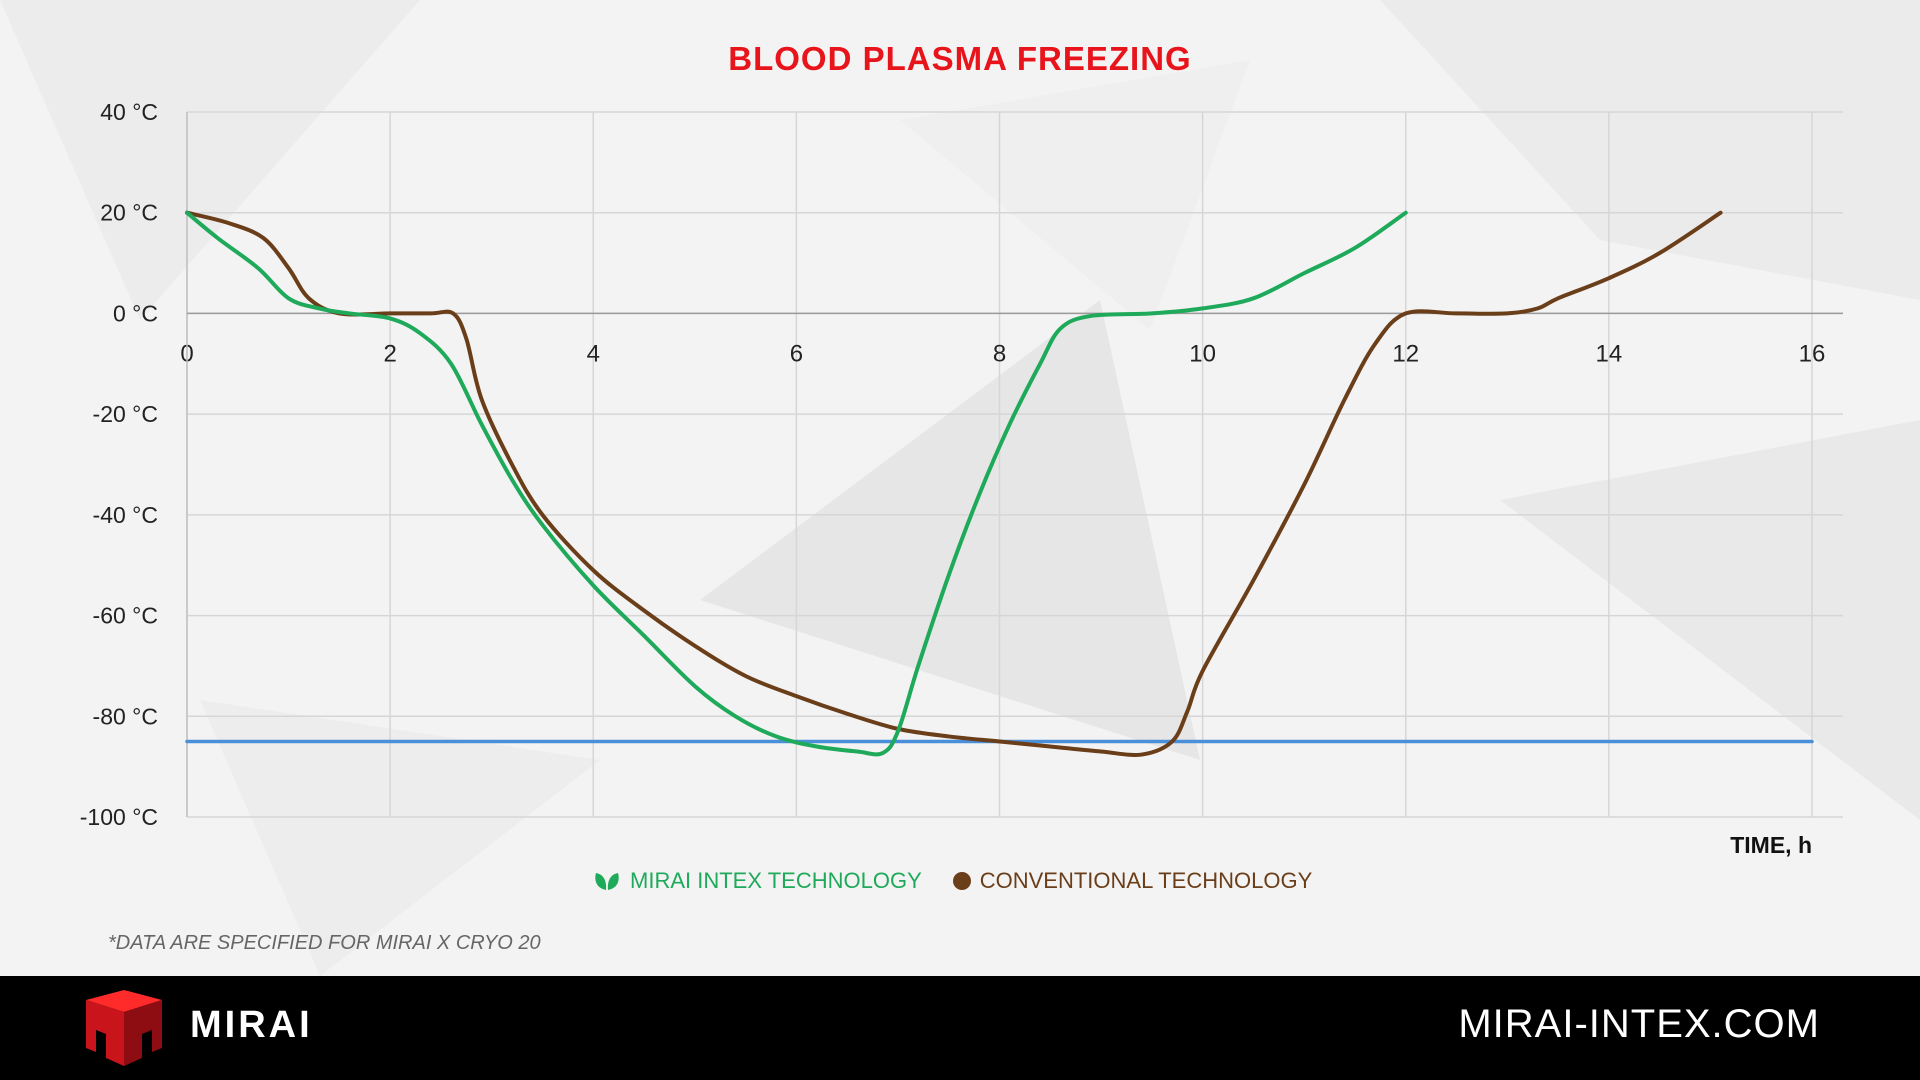 The height and width of the screenshot is (1080, 1920). What do you see at coordinates (1639, 1024) in the screenshot?
I see `website-link: MIRAI-INTEX.COM` at bounding box center [1639, 1024].